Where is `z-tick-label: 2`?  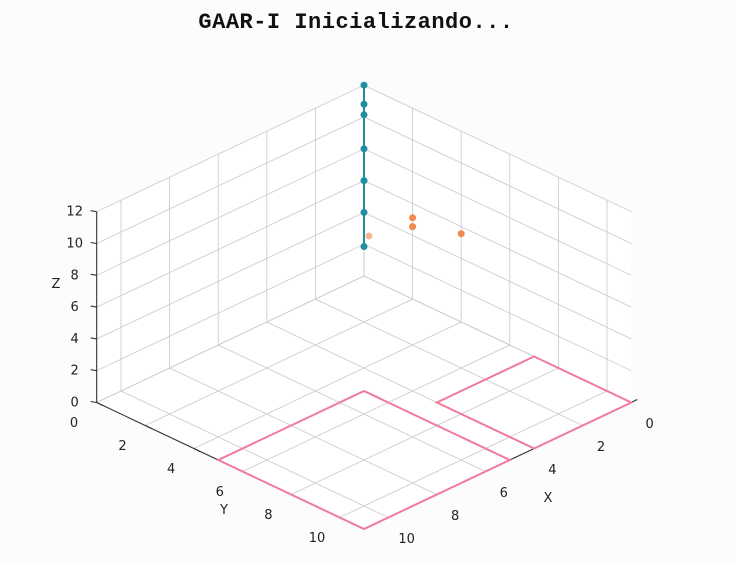 z-tick-label: 2 is located at coordinates (75, 371).